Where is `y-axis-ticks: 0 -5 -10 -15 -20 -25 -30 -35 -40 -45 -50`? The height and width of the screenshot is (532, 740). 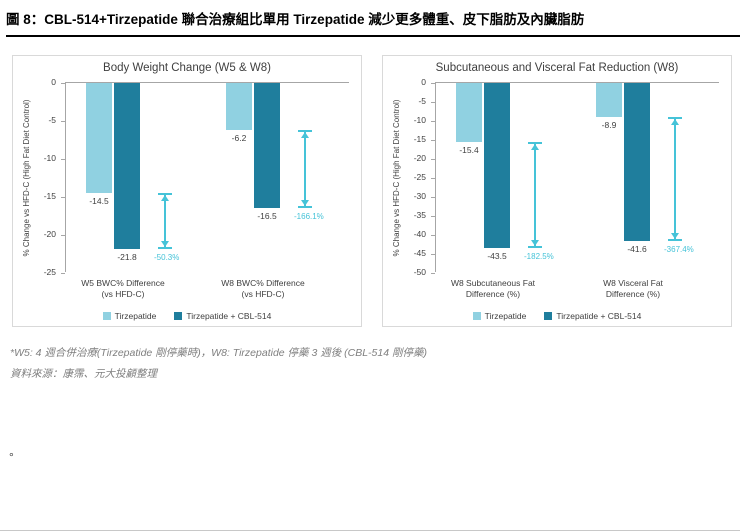
y-axis-ticks: 0 -5 -10 -15 -20 -25 -30 -35 -40 -45 -50 is located at coordinates (416, 177).